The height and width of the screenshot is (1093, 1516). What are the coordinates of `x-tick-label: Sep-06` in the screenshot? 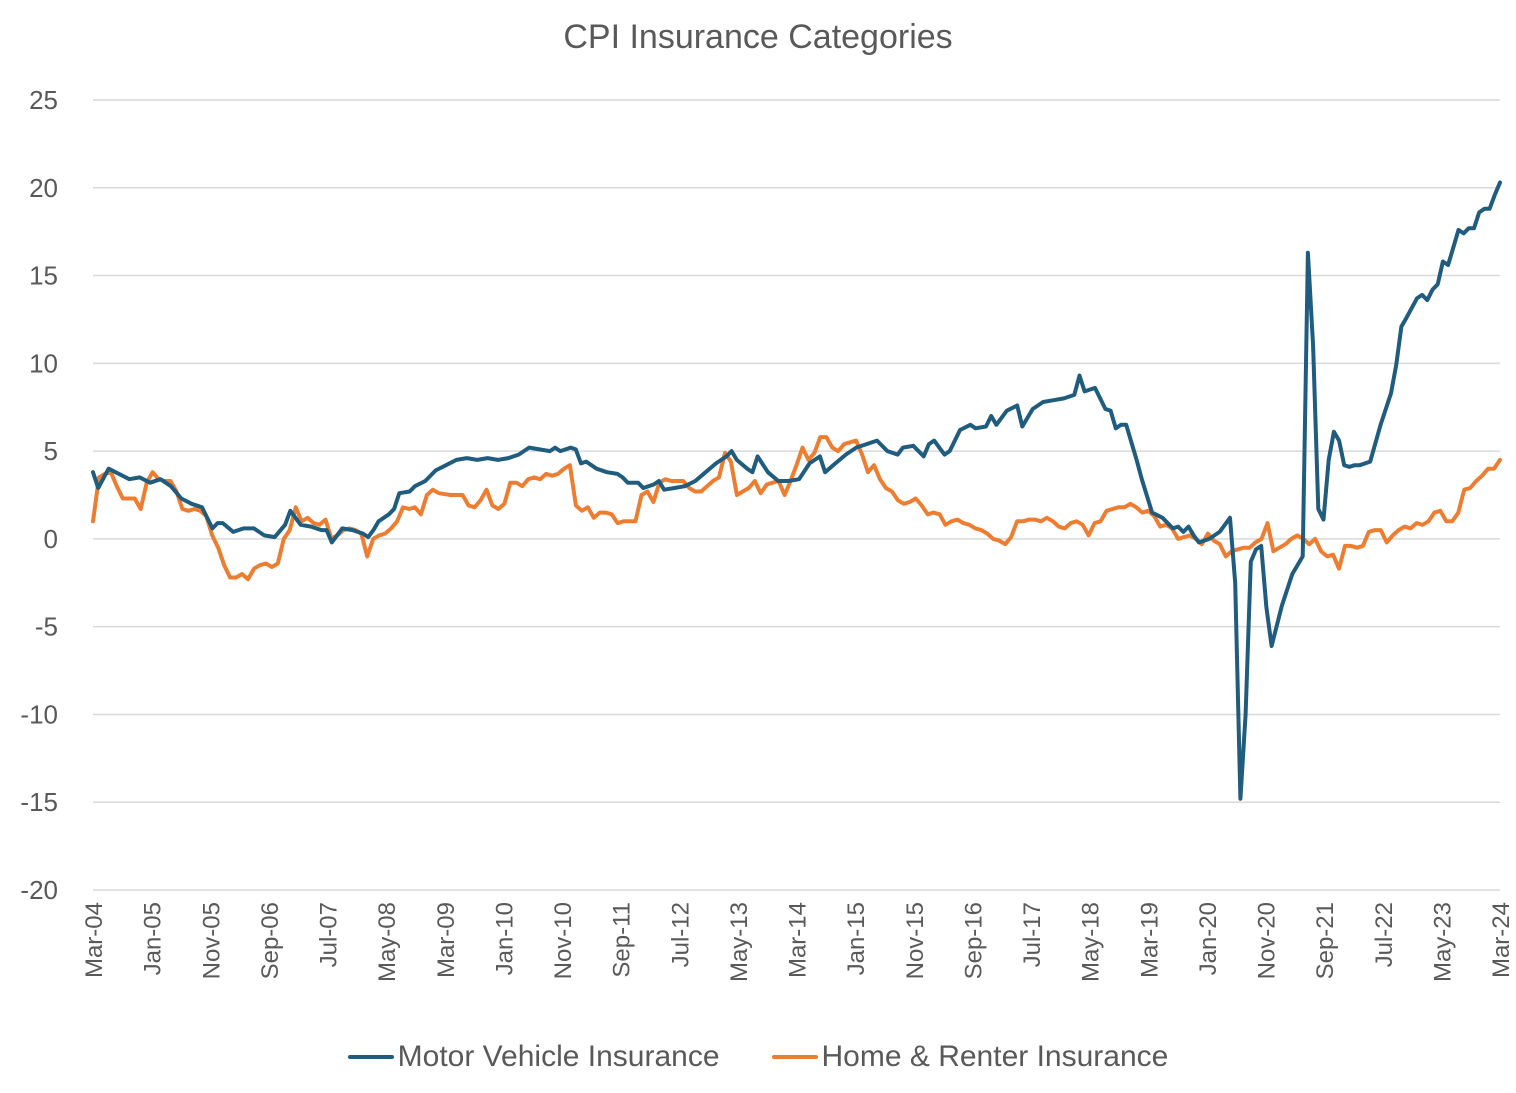 It's located at (270, 940).